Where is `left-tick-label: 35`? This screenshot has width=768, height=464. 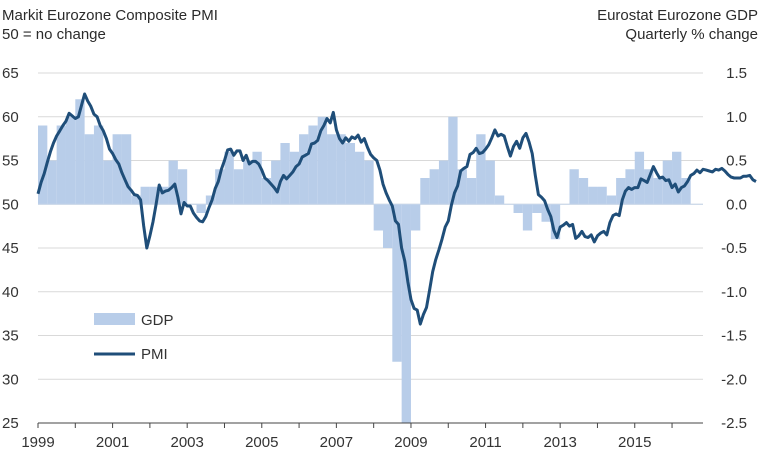 left-tick-label: 35 is located at coordinates (10, 336).